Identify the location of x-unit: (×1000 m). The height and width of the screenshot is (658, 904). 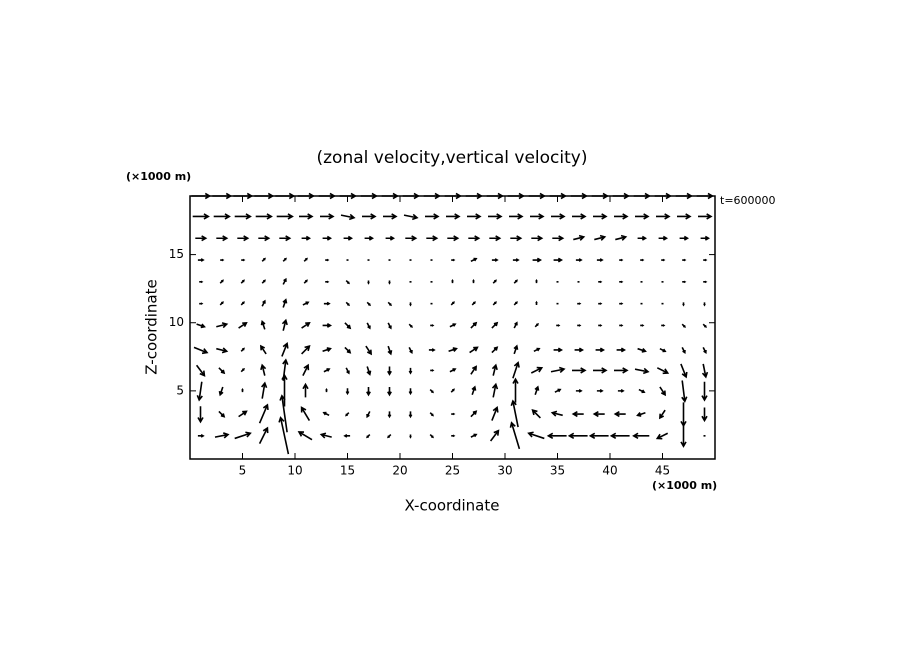
(684, 485).